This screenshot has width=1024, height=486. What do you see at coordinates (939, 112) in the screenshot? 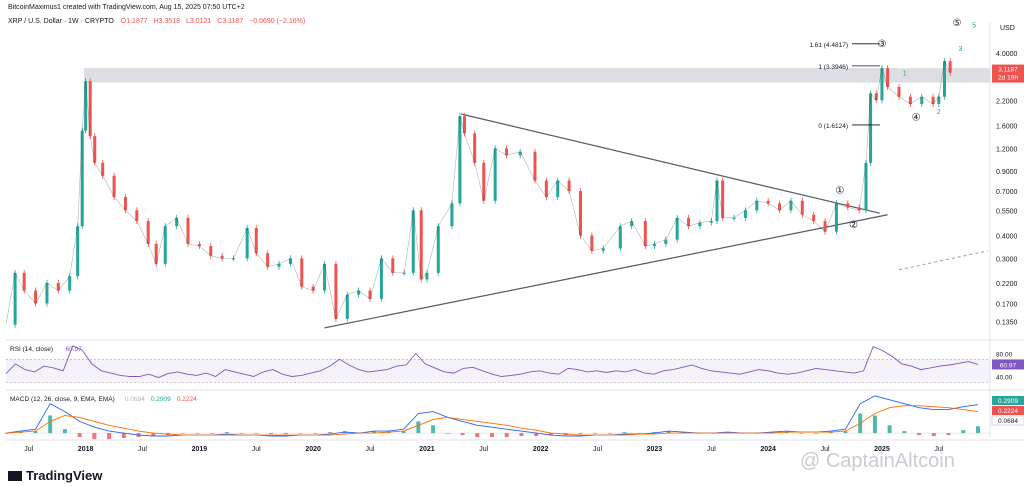
I see `wave-sublabel: 2` at bounding box center [939, 112].